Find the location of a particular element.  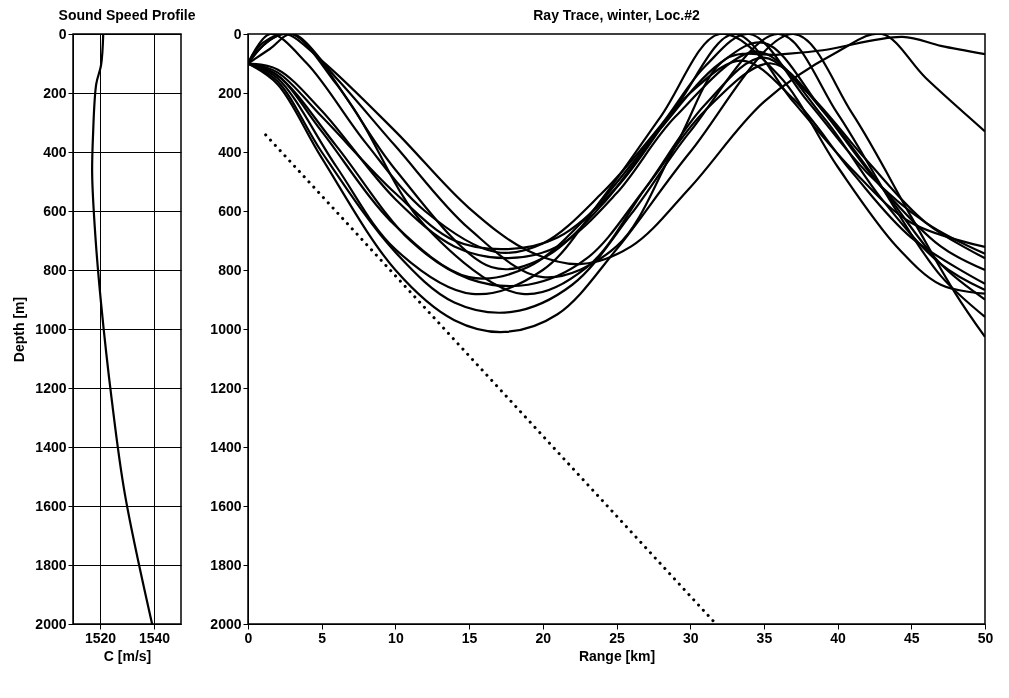

x-tick-label: 1540 is located at coordinates (154, 637).